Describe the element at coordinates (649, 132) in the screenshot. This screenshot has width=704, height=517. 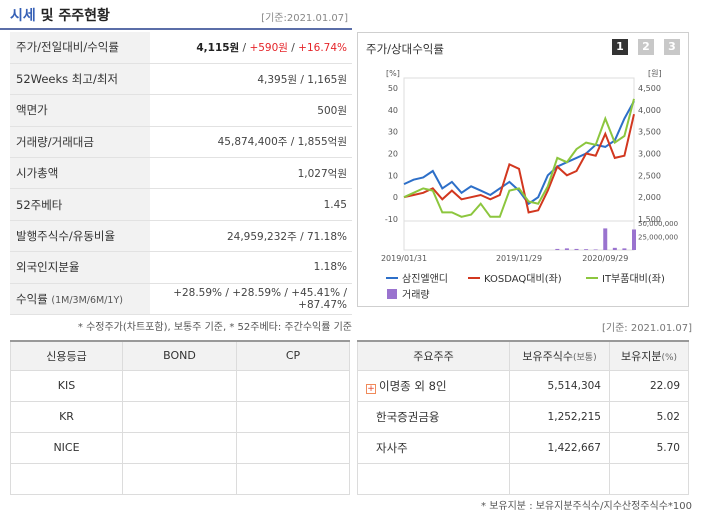
I see `right-tick-label: 3,500` at that location.